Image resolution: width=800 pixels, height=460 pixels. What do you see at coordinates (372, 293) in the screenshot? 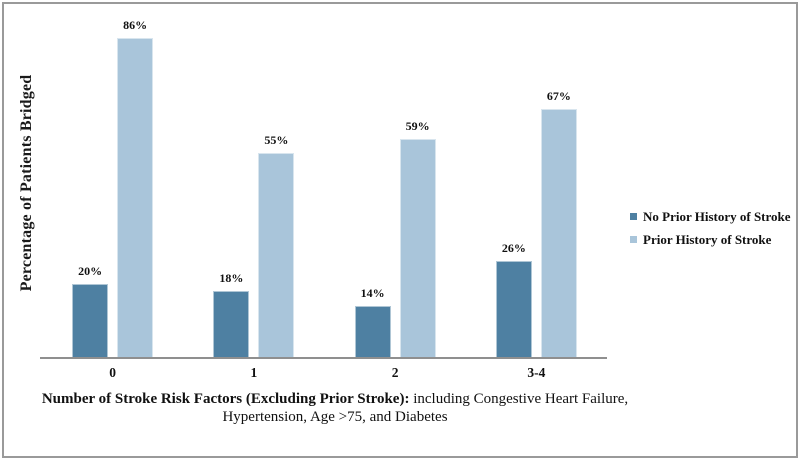
I see `bar-value-label: 14%` at bounding box center [372, 293].